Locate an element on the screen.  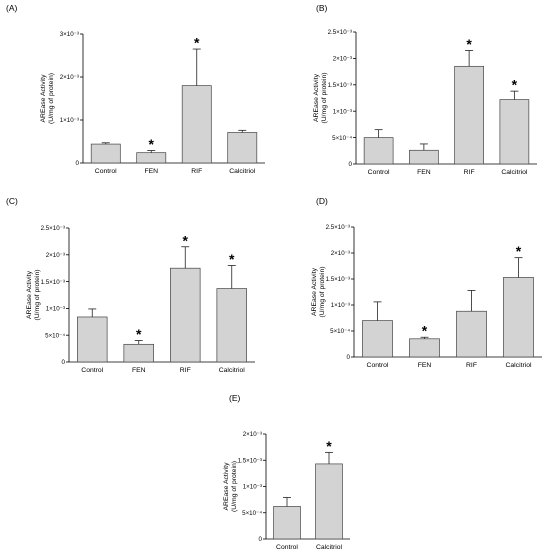
panel-label: (B) is located at coordinates (322, 8).